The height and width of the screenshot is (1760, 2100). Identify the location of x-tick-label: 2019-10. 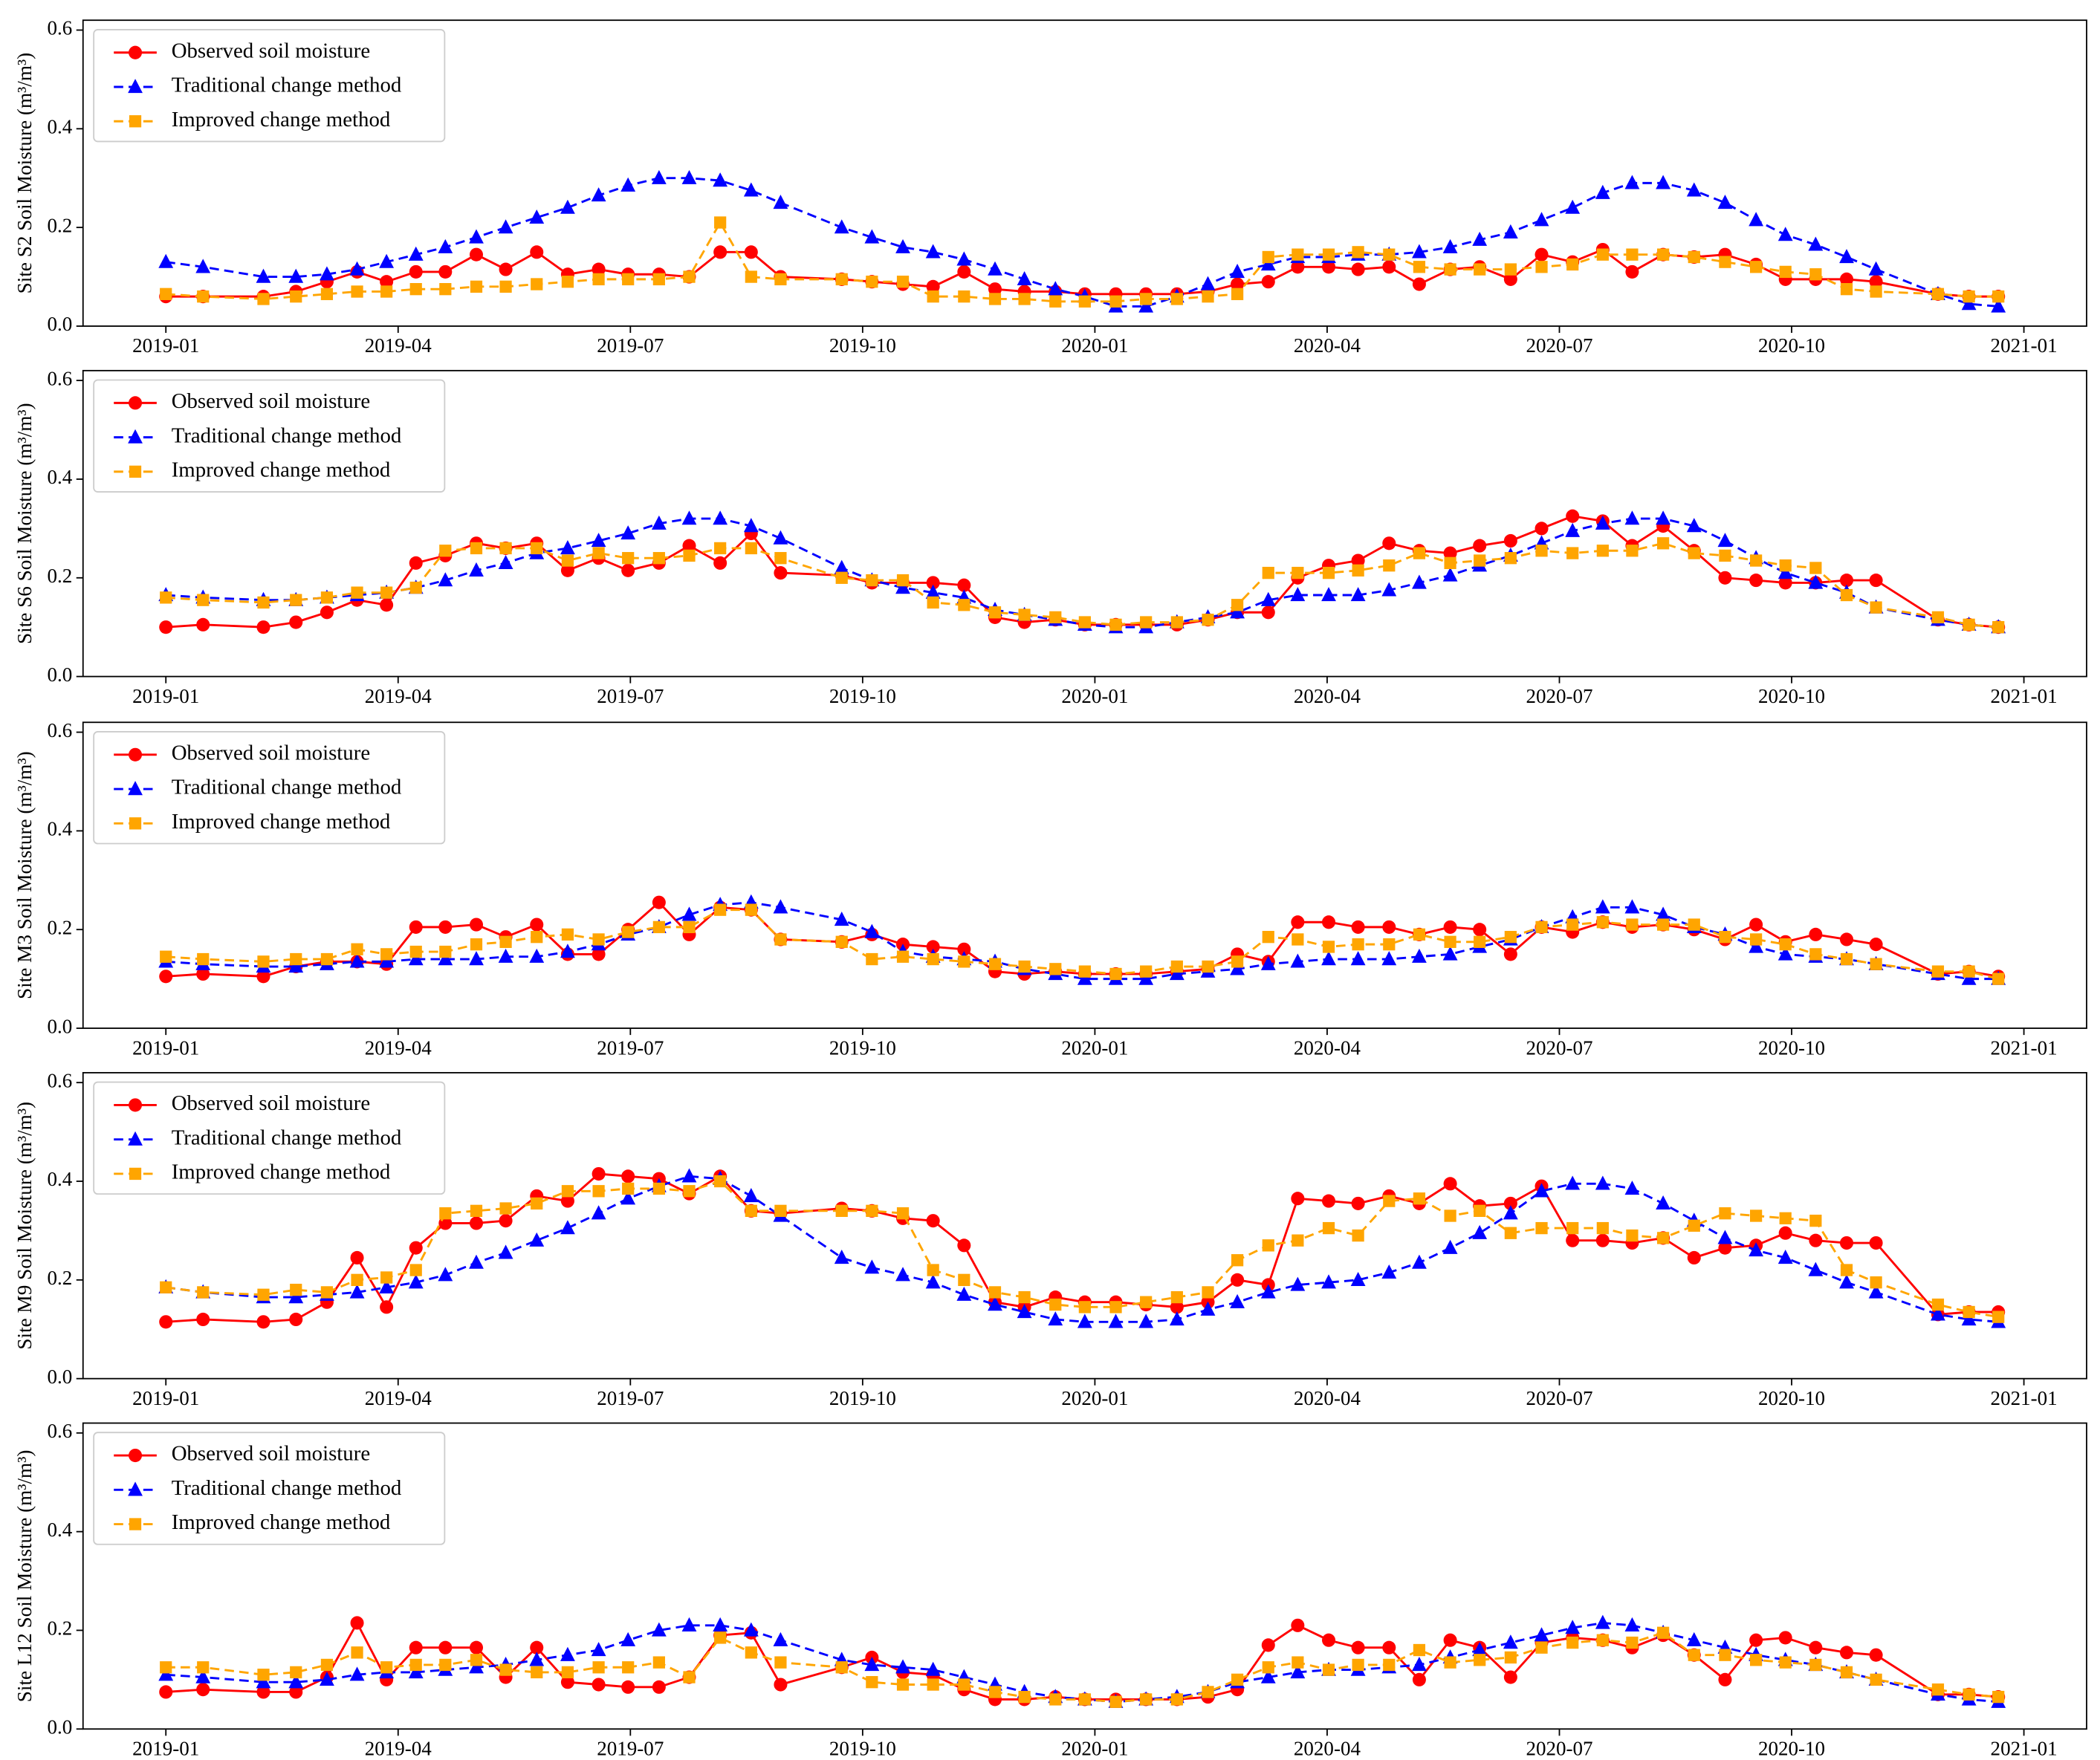
(862, 696).